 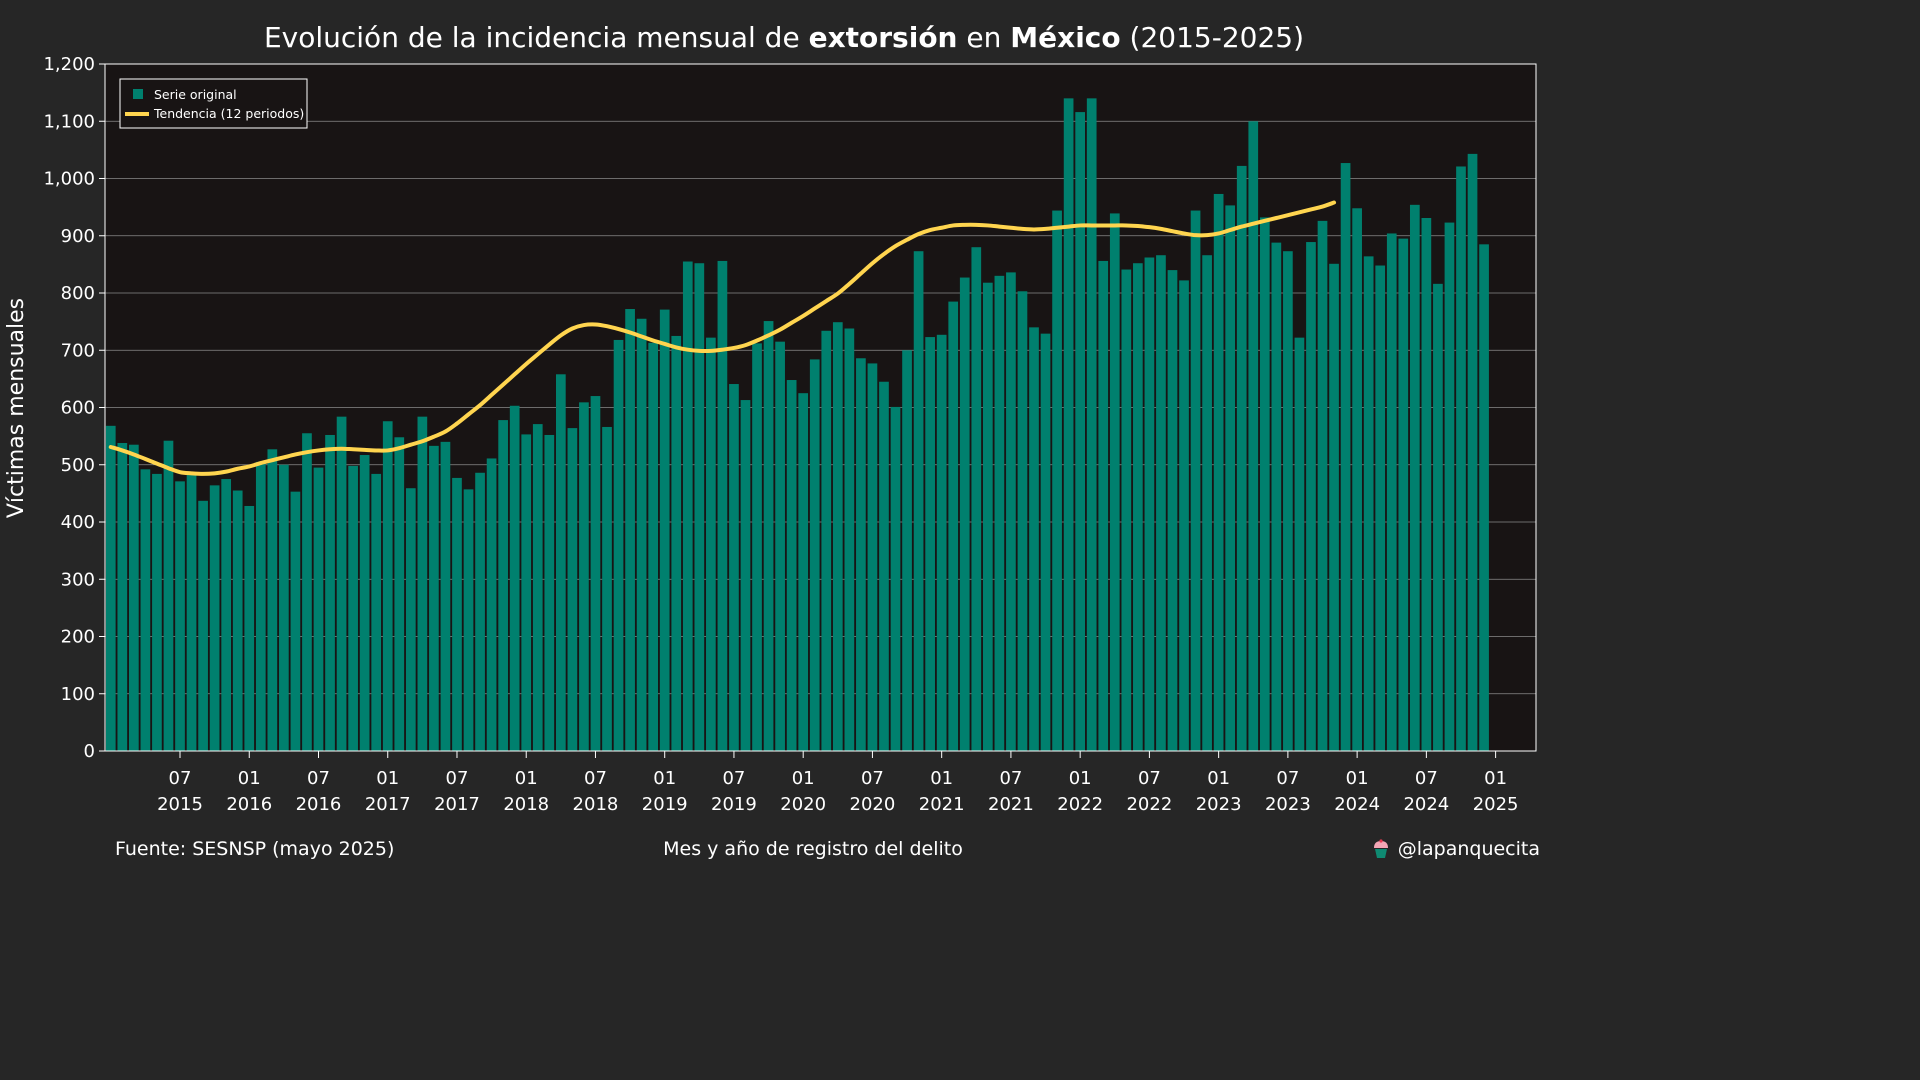 What do you see at coordinates (69, 179) in the screenshot?
I see `y-tick-label: 1,000` at bounding box center [69, 179].